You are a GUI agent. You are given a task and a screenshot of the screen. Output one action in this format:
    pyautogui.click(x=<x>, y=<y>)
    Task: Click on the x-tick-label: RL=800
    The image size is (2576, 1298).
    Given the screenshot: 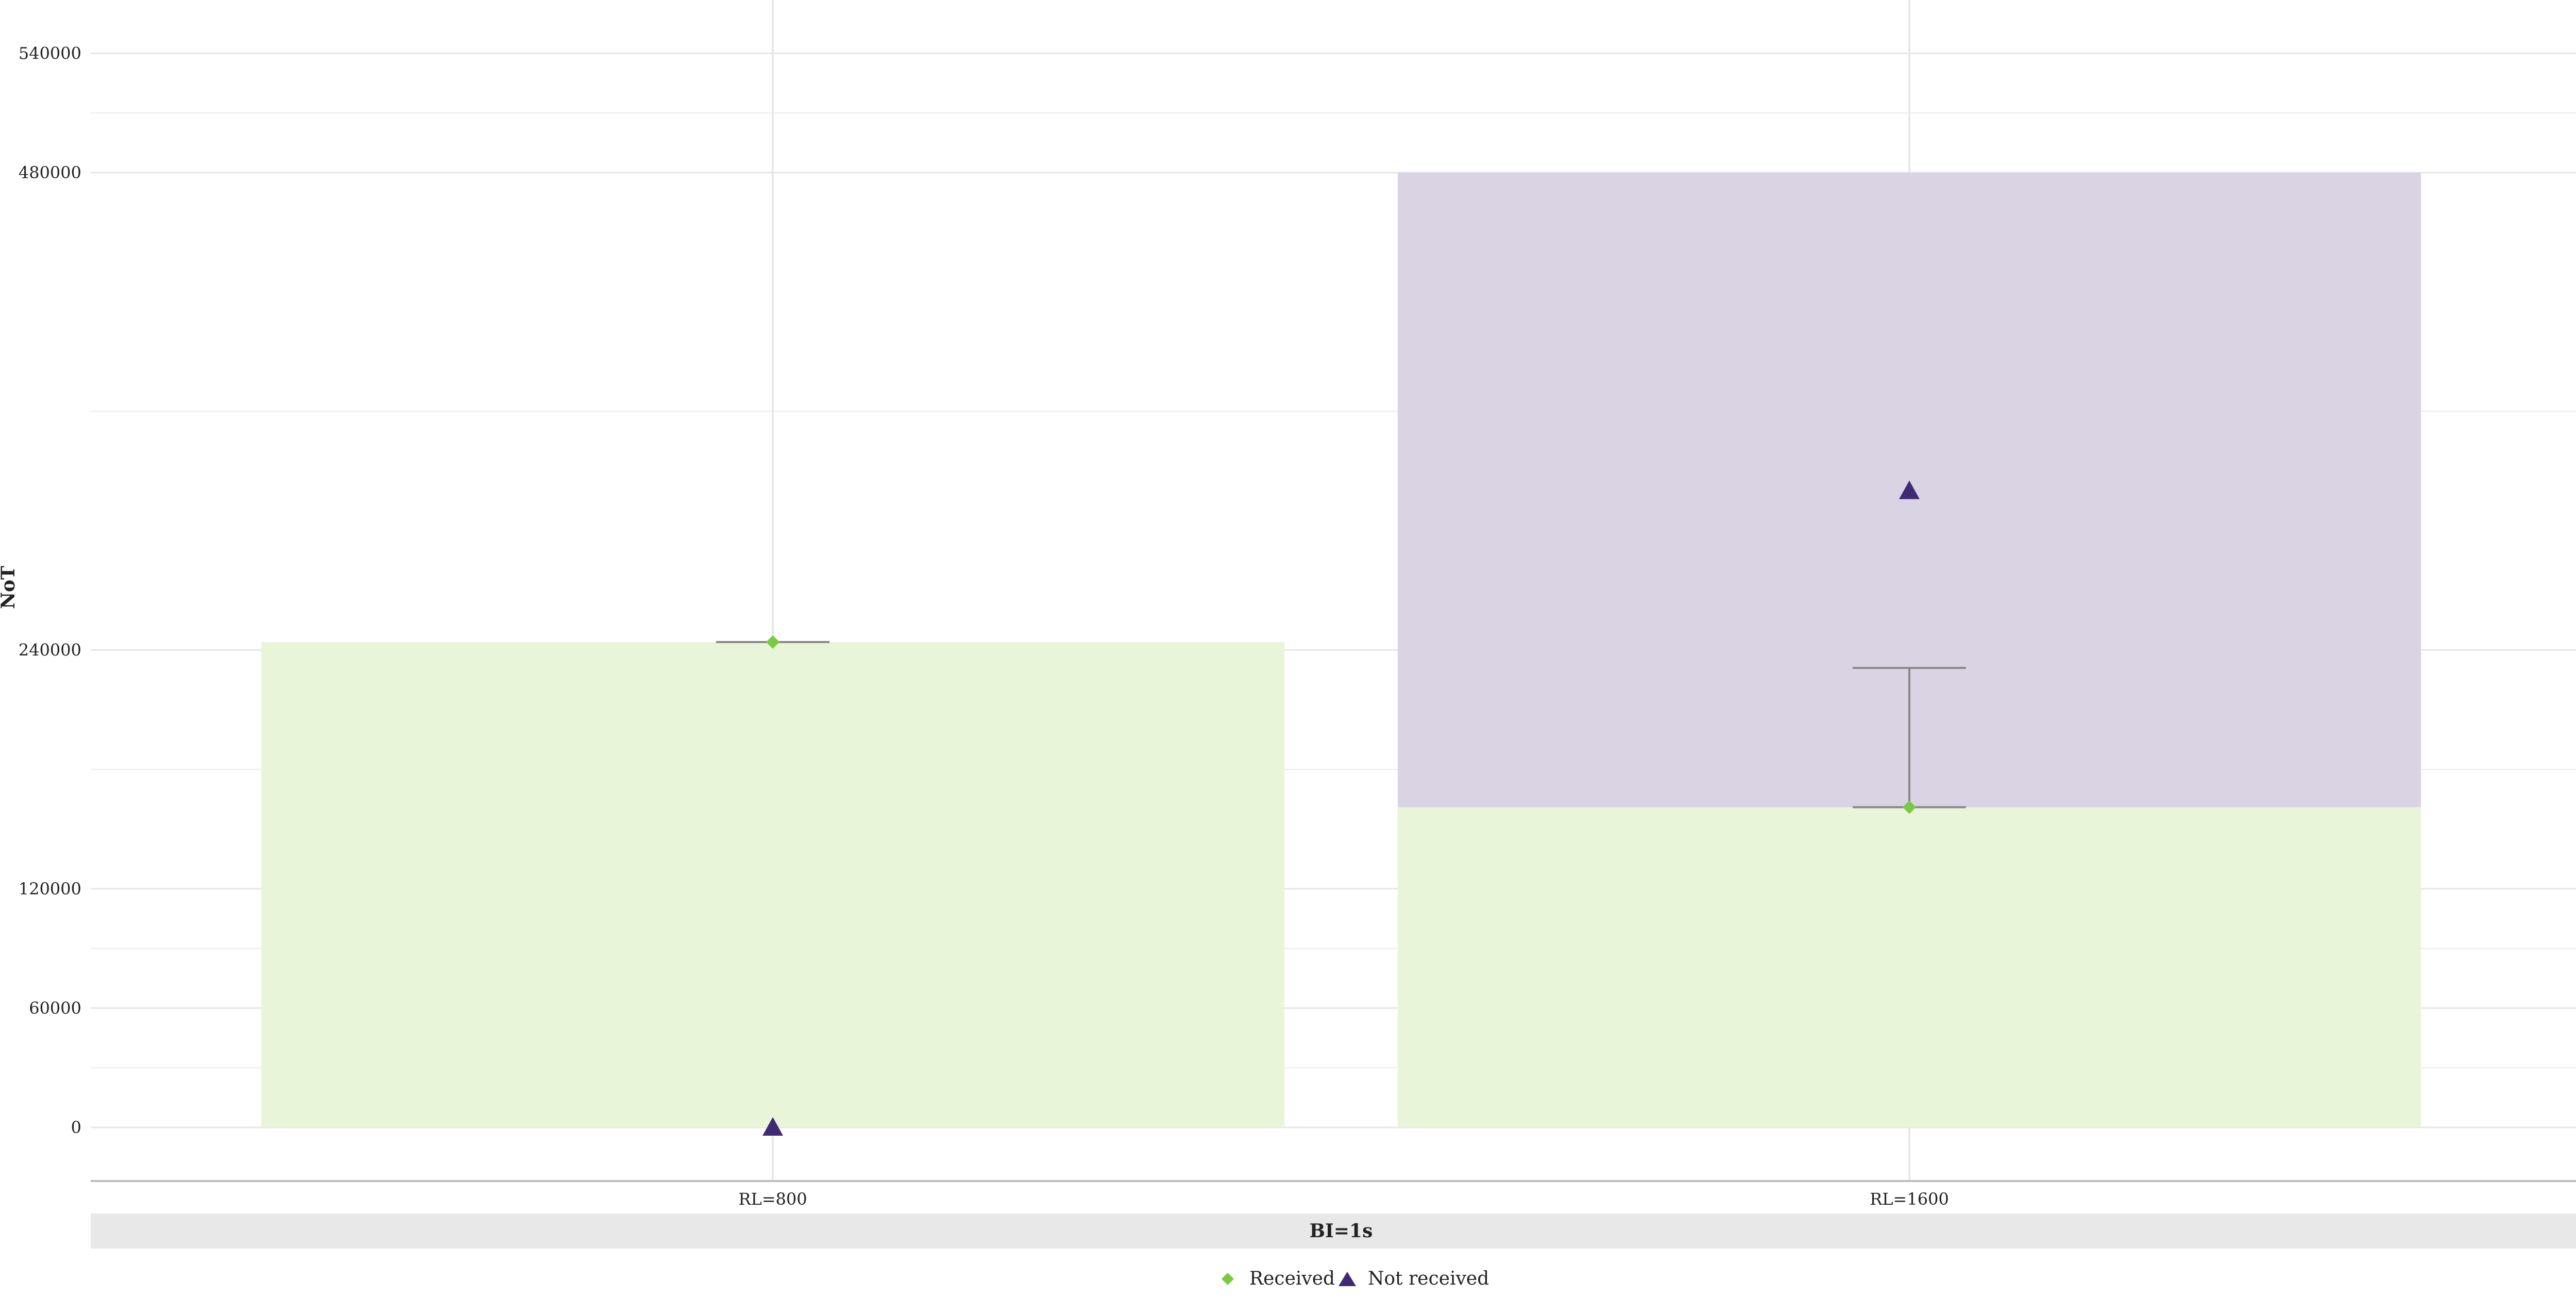 What is the action you would take?
    pyautogui.click(x=772, y=1199)
    